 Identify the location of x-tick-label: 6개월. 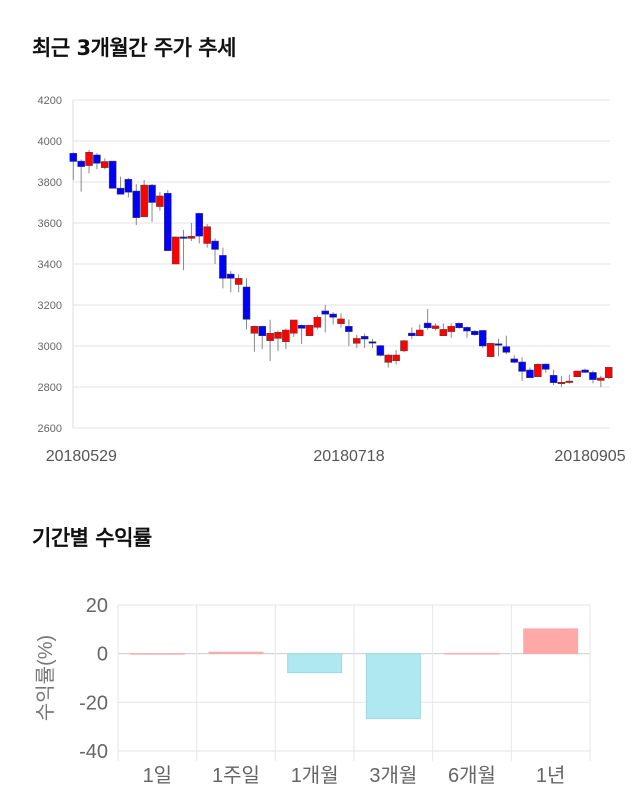
(472, 775).